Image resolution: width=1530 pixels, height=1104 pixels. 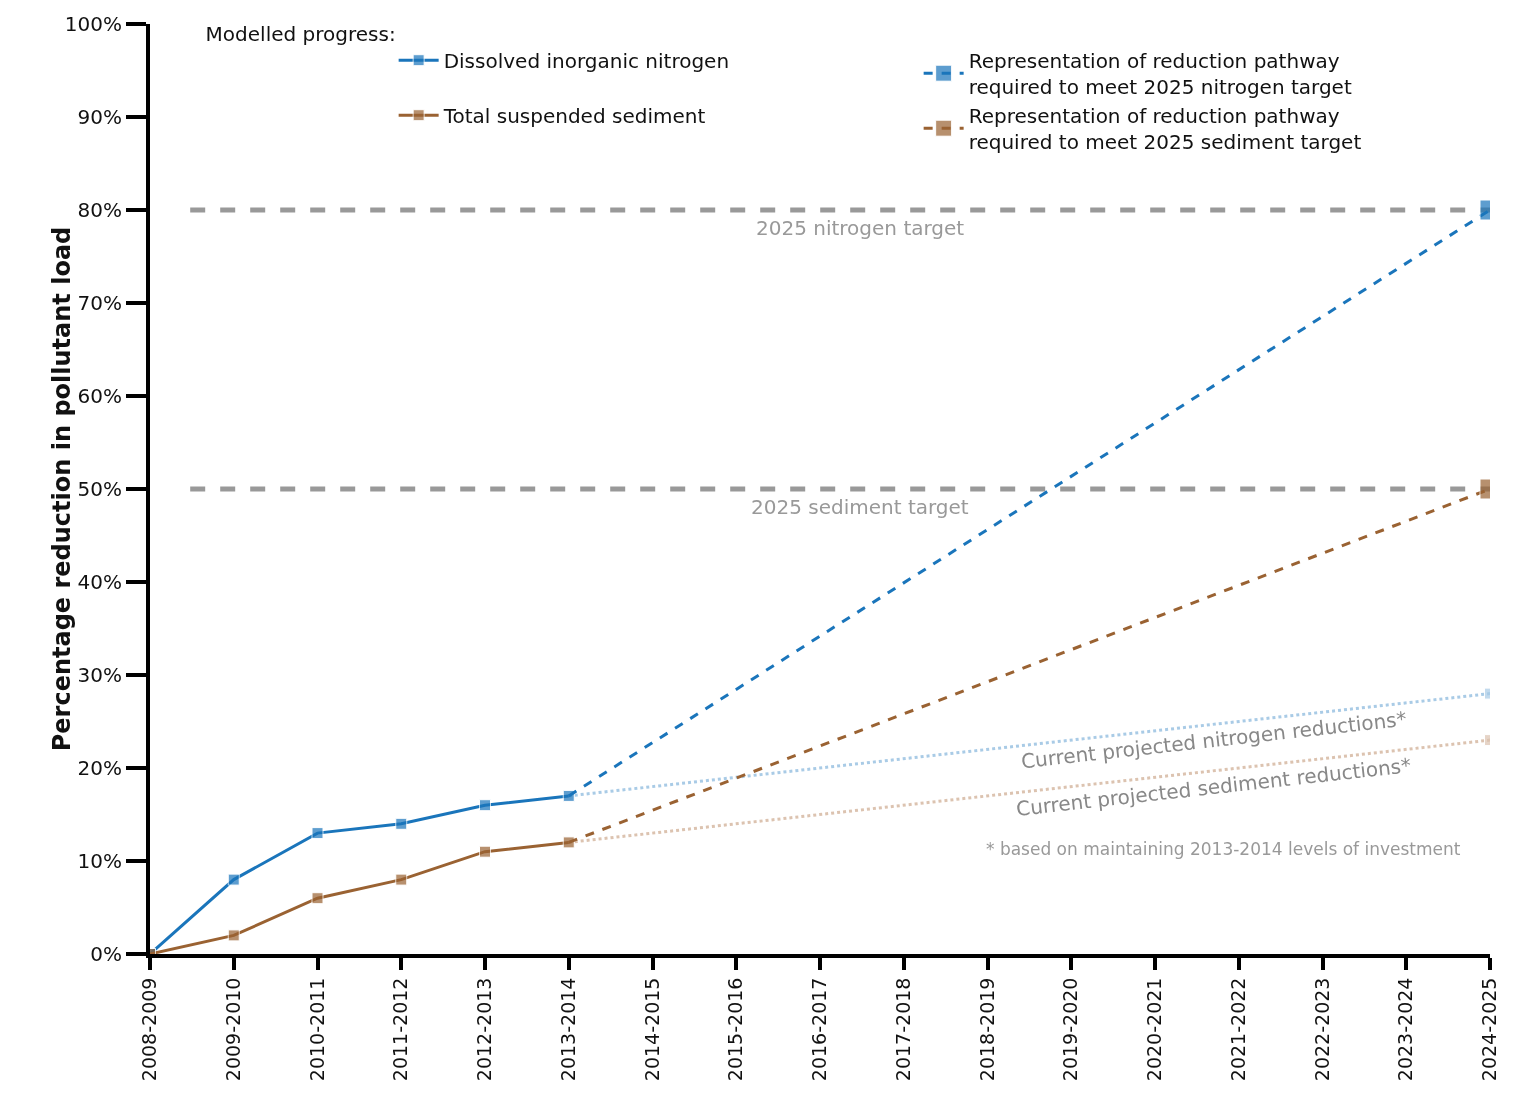 I want to click on x-tick-label: 2009-2010, so click(x=232, y=1029).